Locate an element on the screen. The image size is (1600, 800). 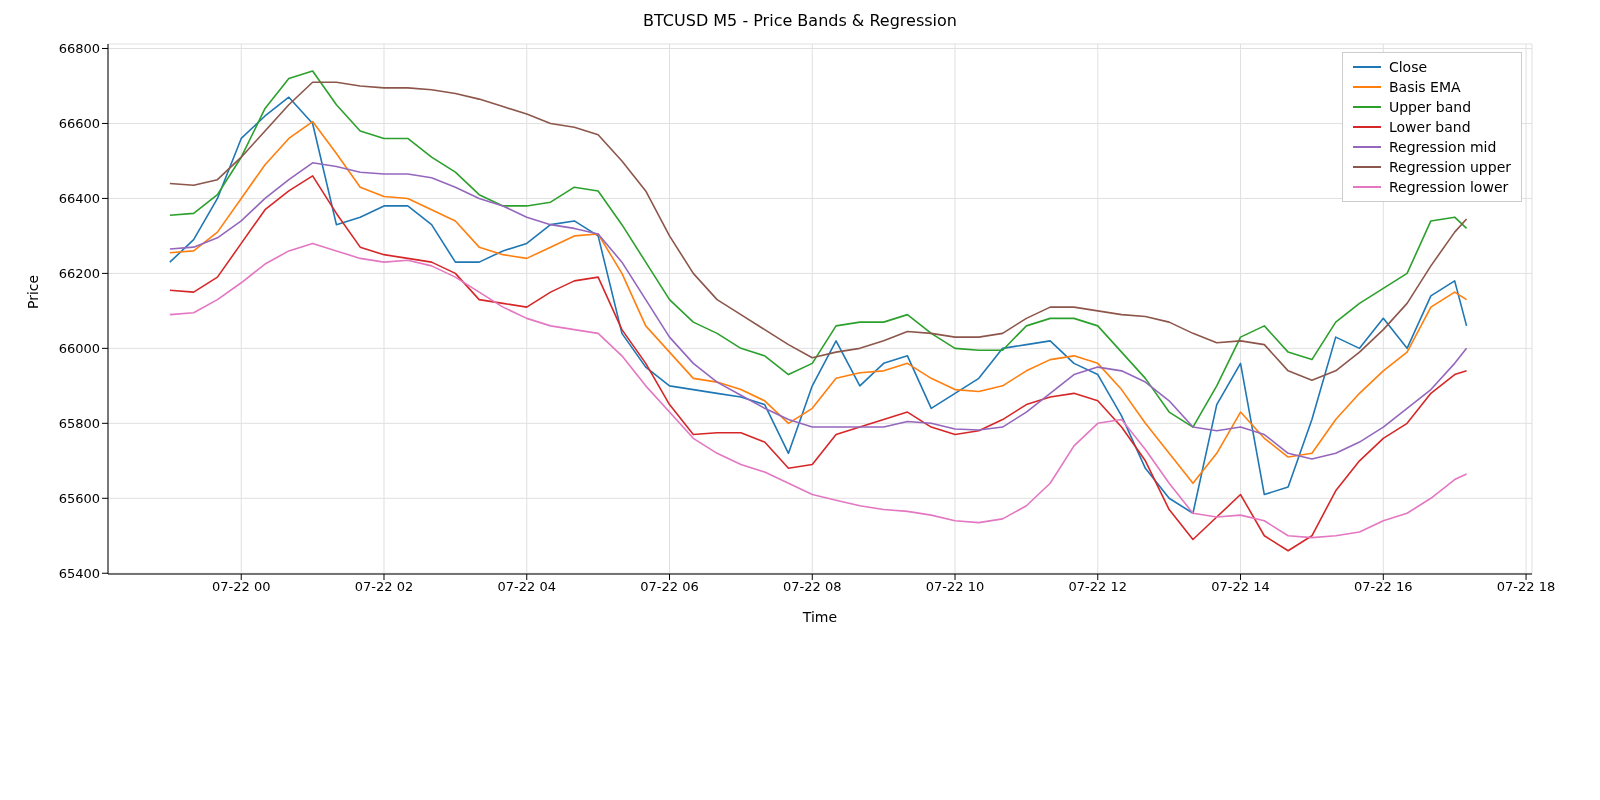
y-tick-label: 66000 is located at coordinates (79, 348).